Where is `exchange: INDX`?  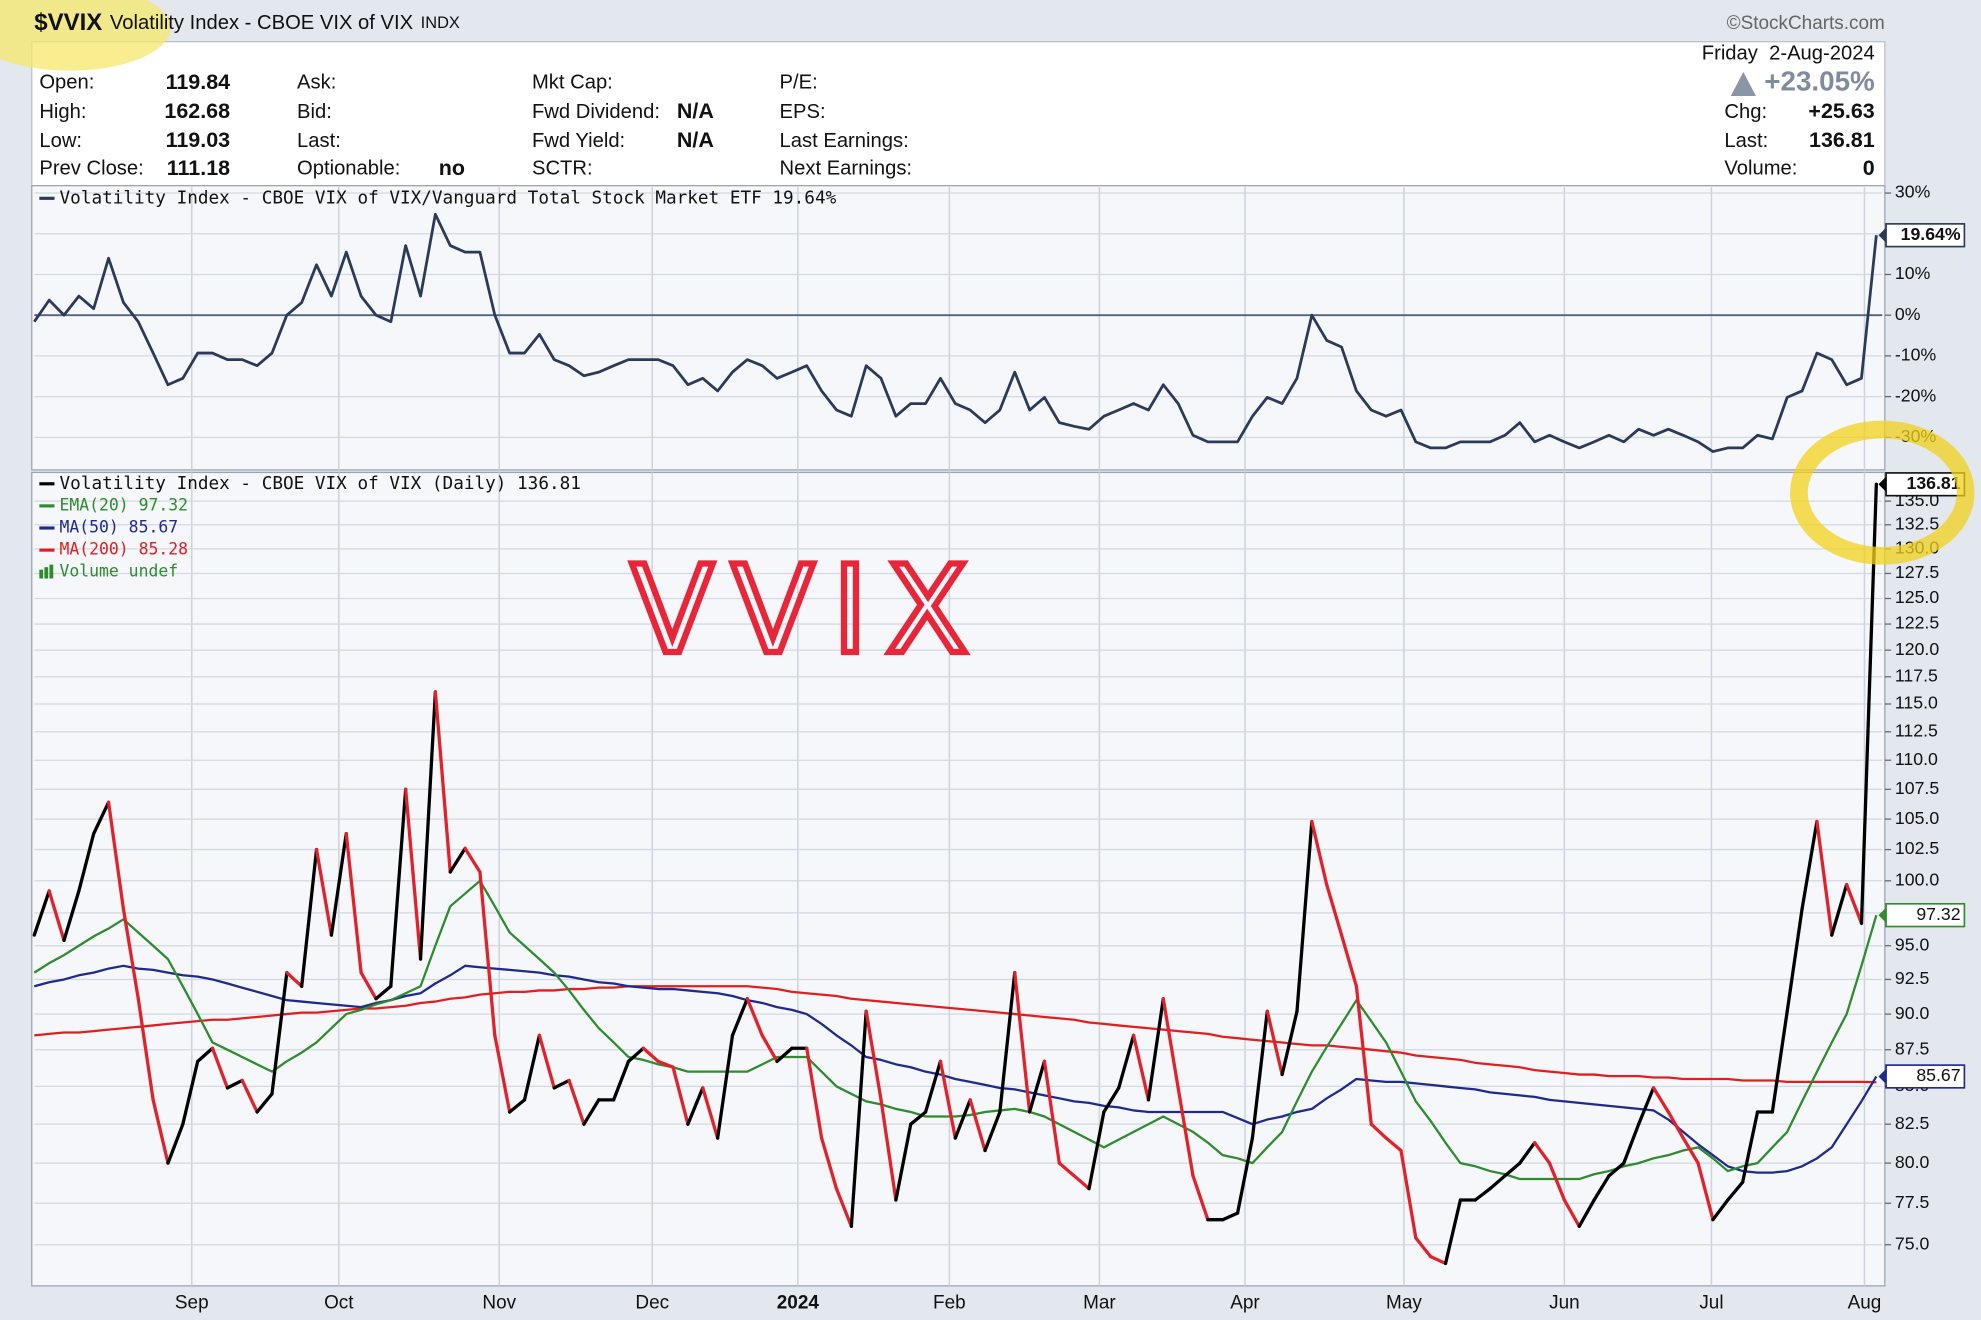 exchange: INDX is located at coordinates (440, 23).